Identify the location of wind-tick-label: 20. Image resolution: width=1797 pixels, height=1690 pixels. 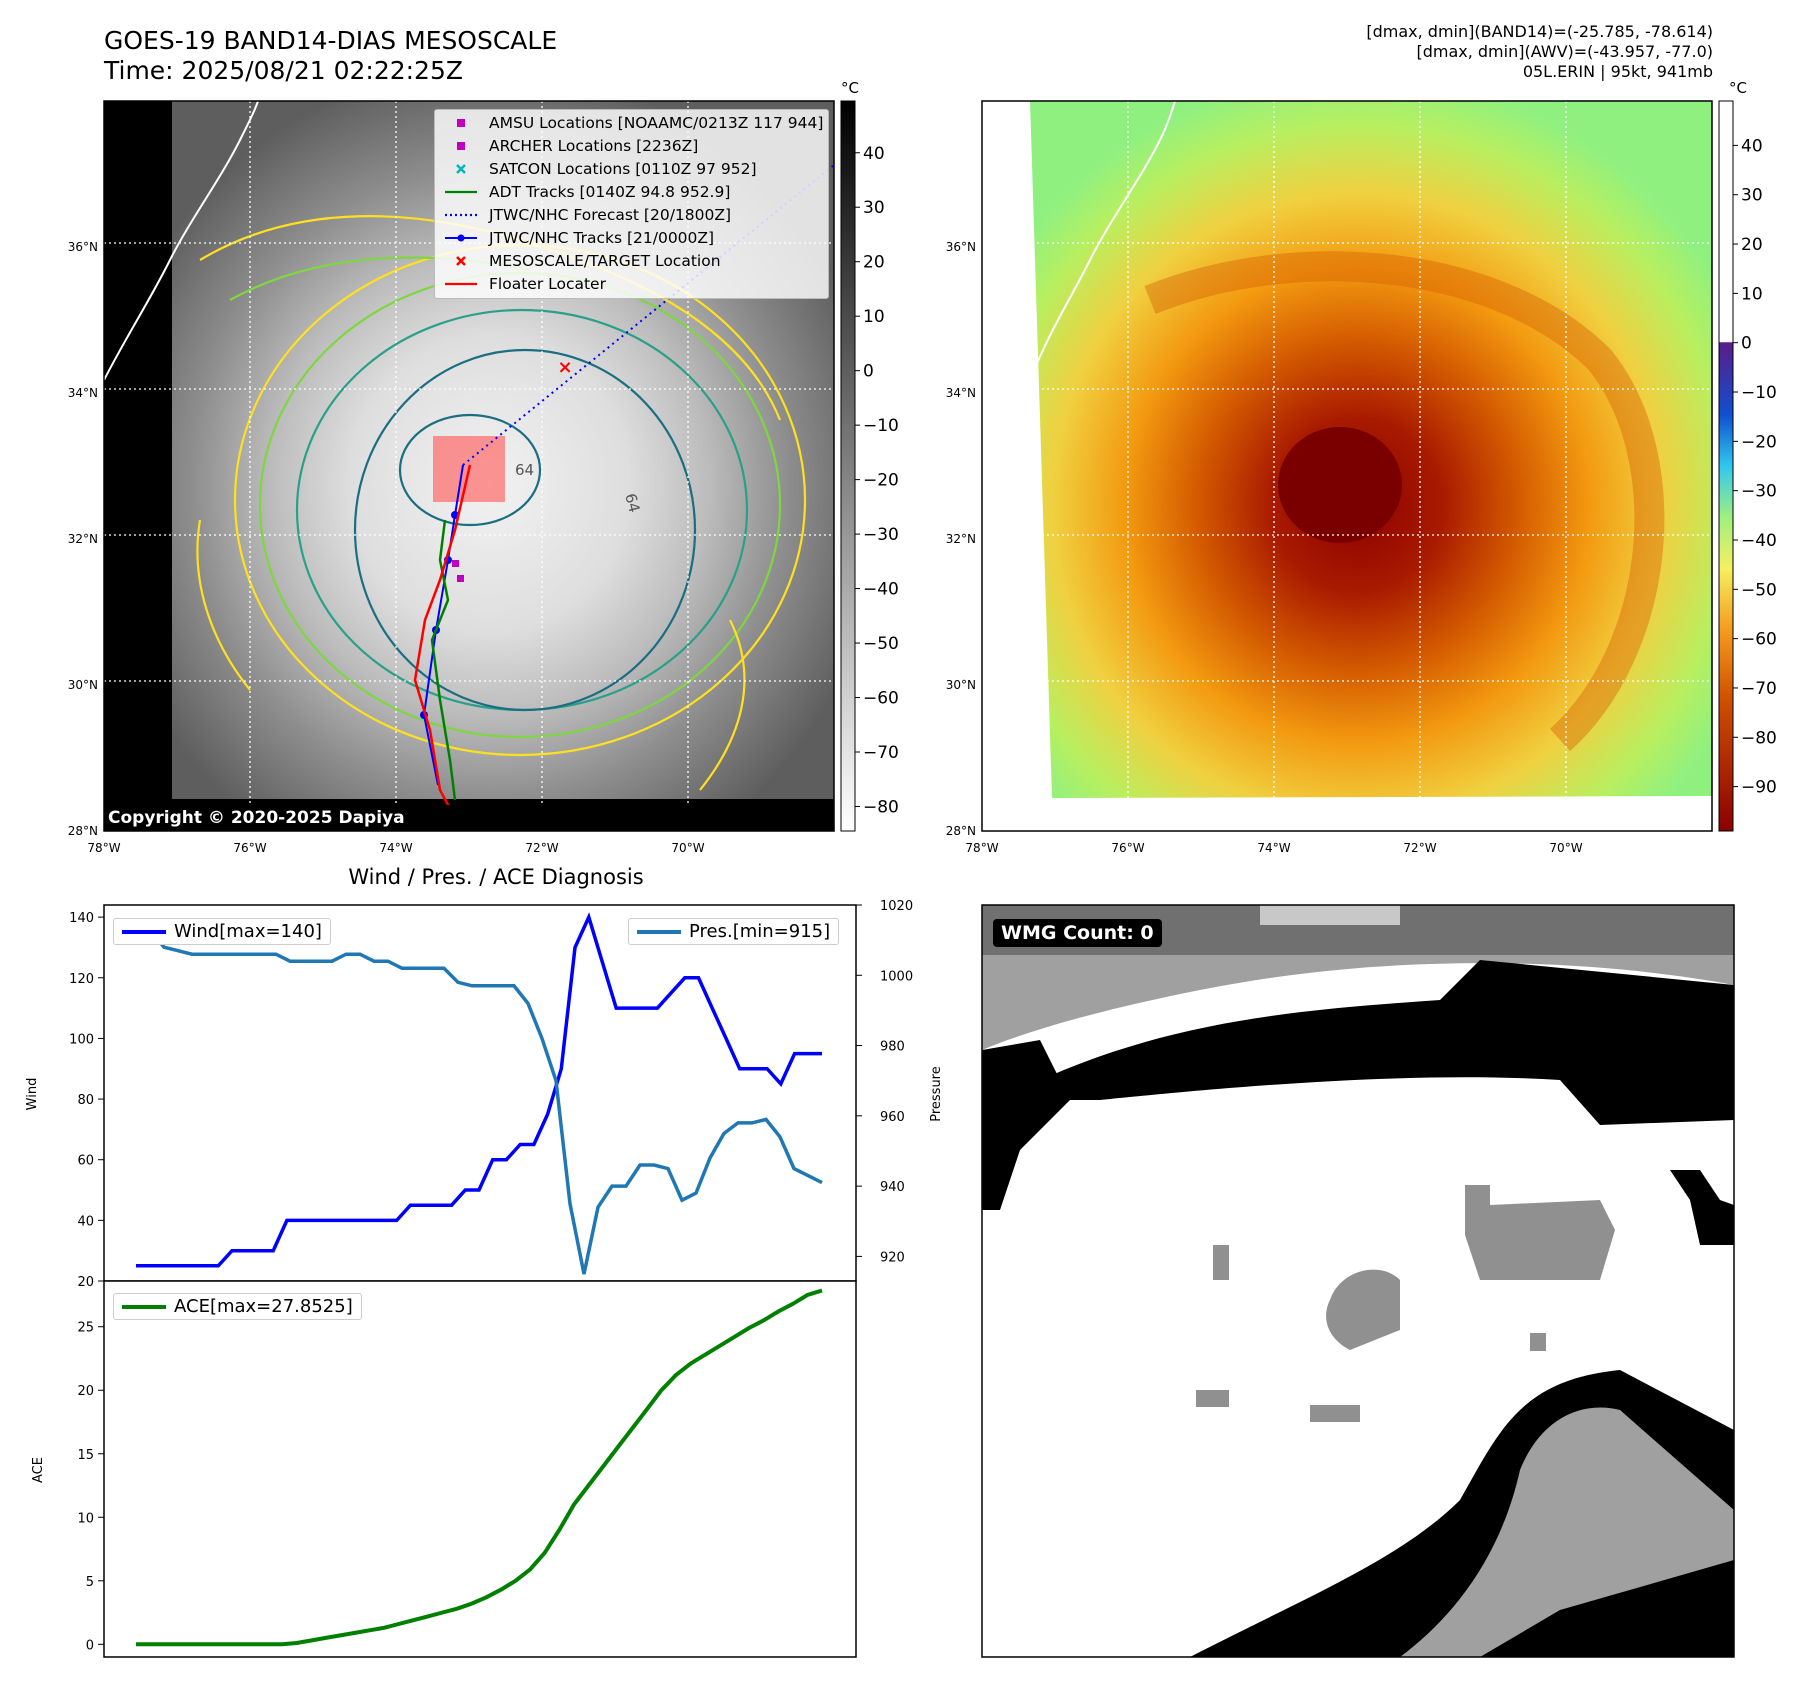
(85, 1282).